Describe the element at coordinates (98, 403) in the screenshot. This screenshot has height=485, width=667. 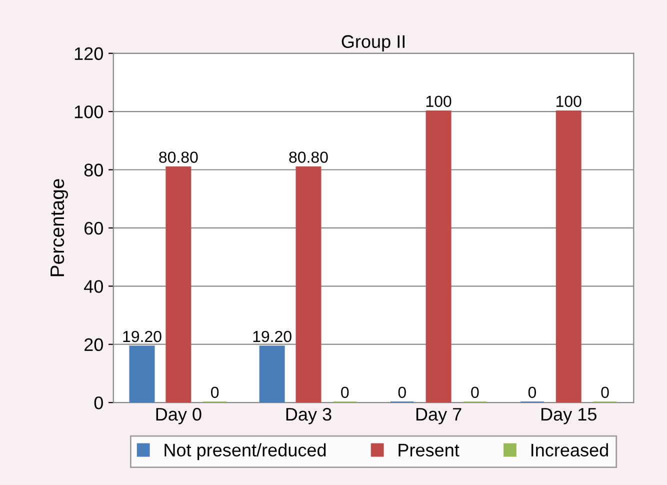
I see `y-tick-label: 0` at that location.